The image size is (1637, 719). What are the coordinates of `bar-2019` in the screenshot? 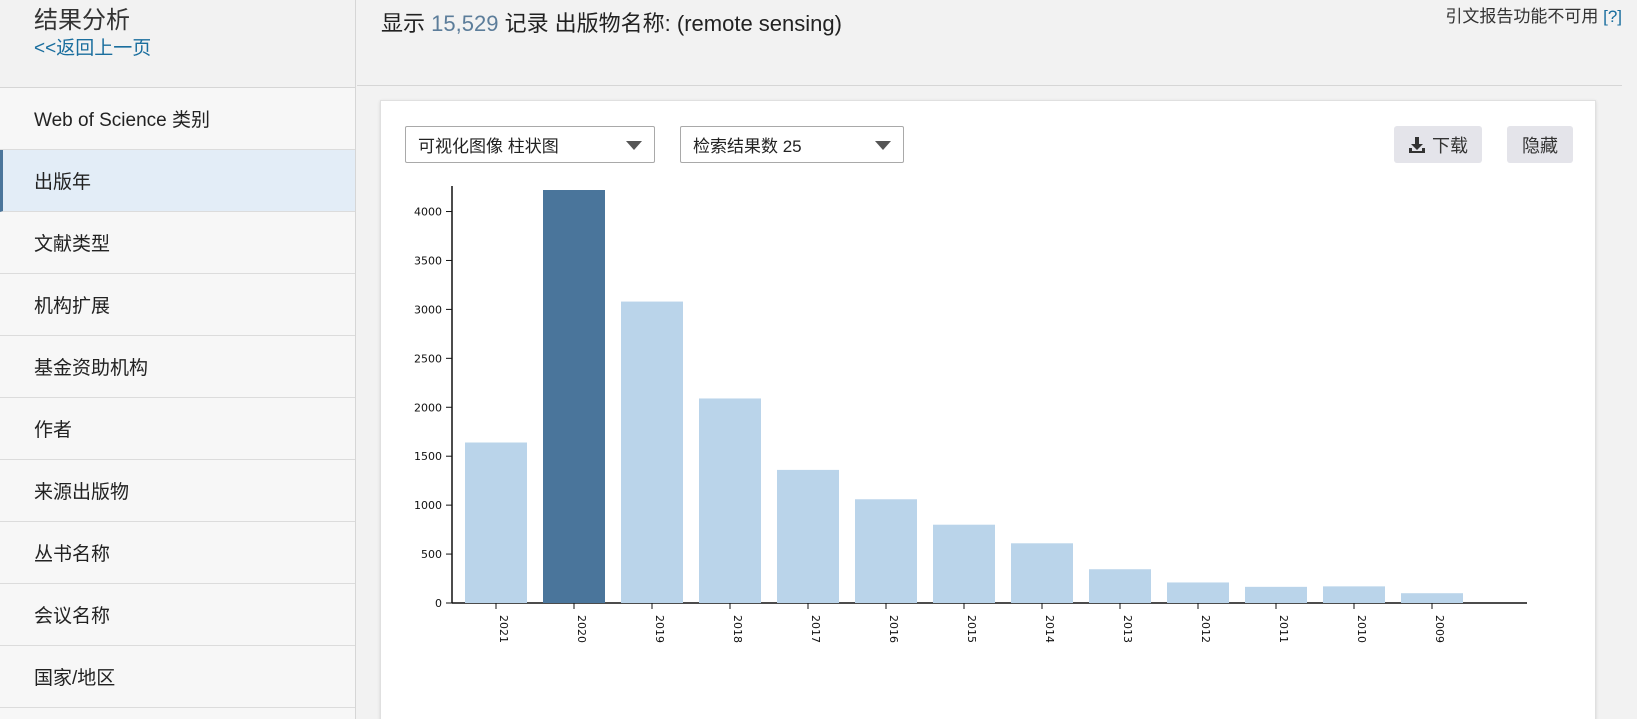 It's located at (652, 452).